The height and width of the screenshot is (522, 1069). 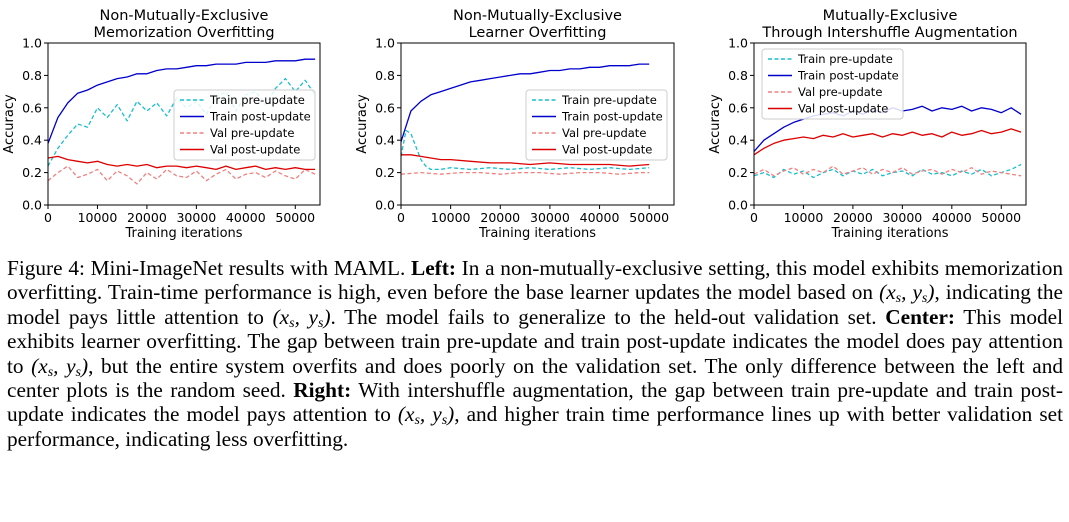 What do you see at coordinates (433, 268) in the screenshot?
I see `caption-left-head: Left:` at bounding box center [433, 268].